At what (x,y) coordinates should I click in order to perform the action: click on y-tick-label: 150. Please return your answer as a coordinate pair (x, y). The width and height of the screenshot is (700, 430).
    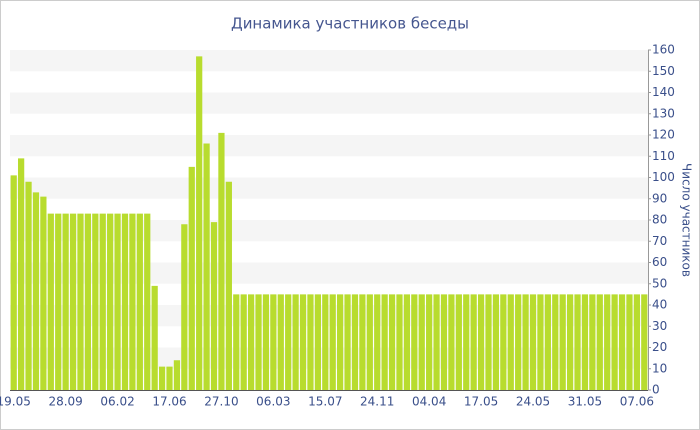
    Looking at the image, I should click on (663, 71).